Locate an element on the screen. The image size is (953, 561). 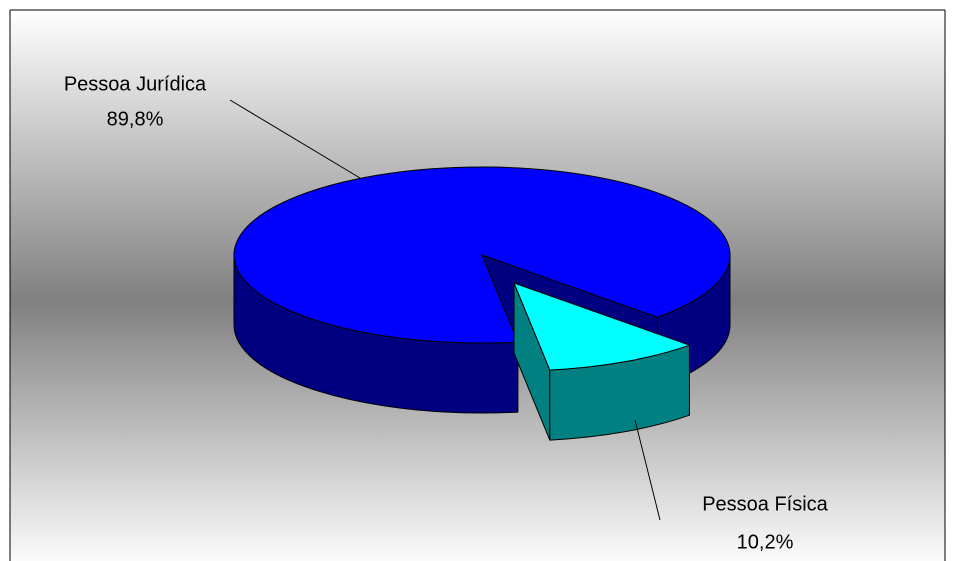
category-label: Pessoa Física is located at coordinates (765, 504).